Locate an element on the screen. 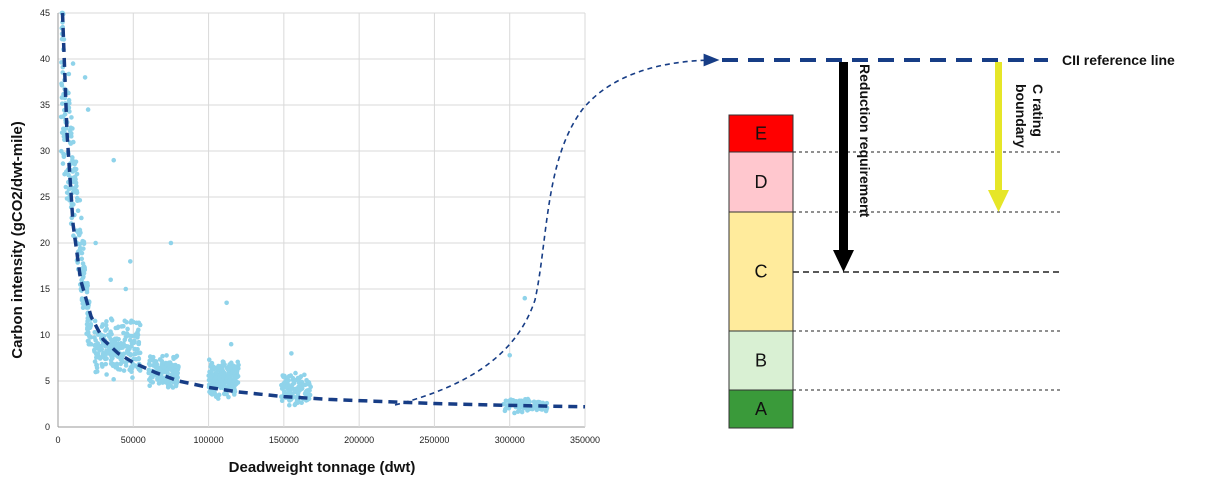 The image size is (1225, 479). y-tick-label: 35 is located at coordinates (45, 105).